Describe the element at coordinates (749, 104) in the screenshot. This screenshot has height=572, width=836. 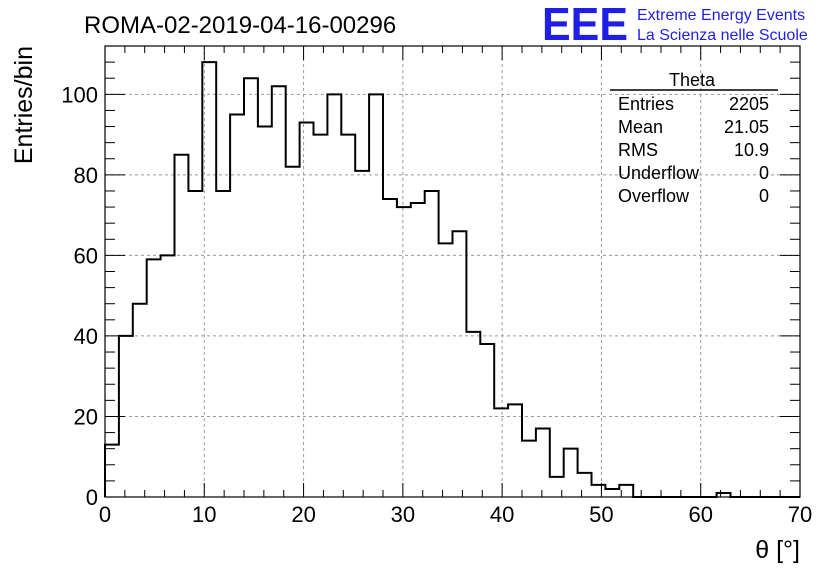
I see `stats-value: 2205` at that location.